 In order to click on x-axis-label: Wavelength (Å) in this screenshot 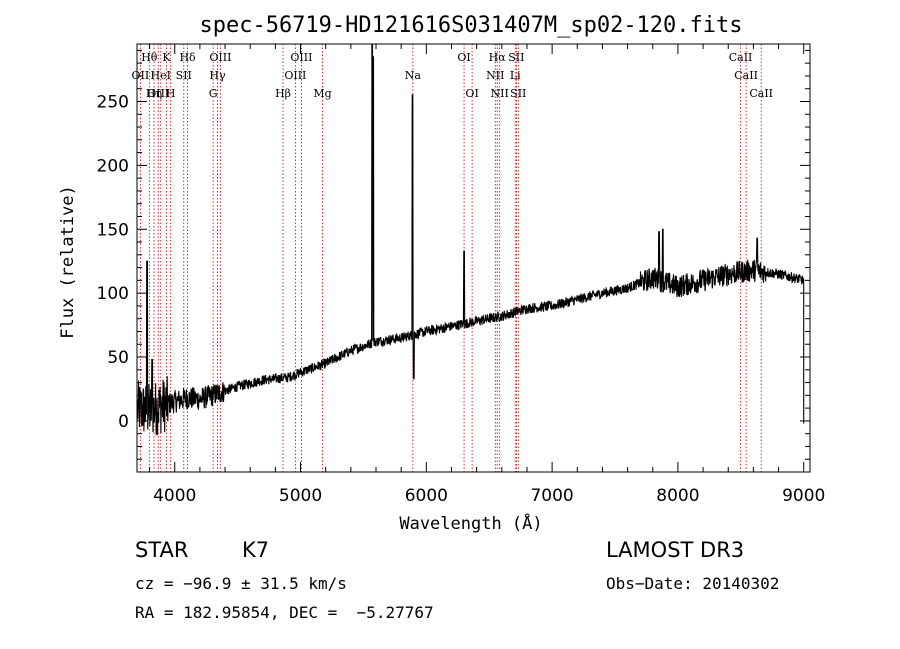, I will do `click(470, 523)`.